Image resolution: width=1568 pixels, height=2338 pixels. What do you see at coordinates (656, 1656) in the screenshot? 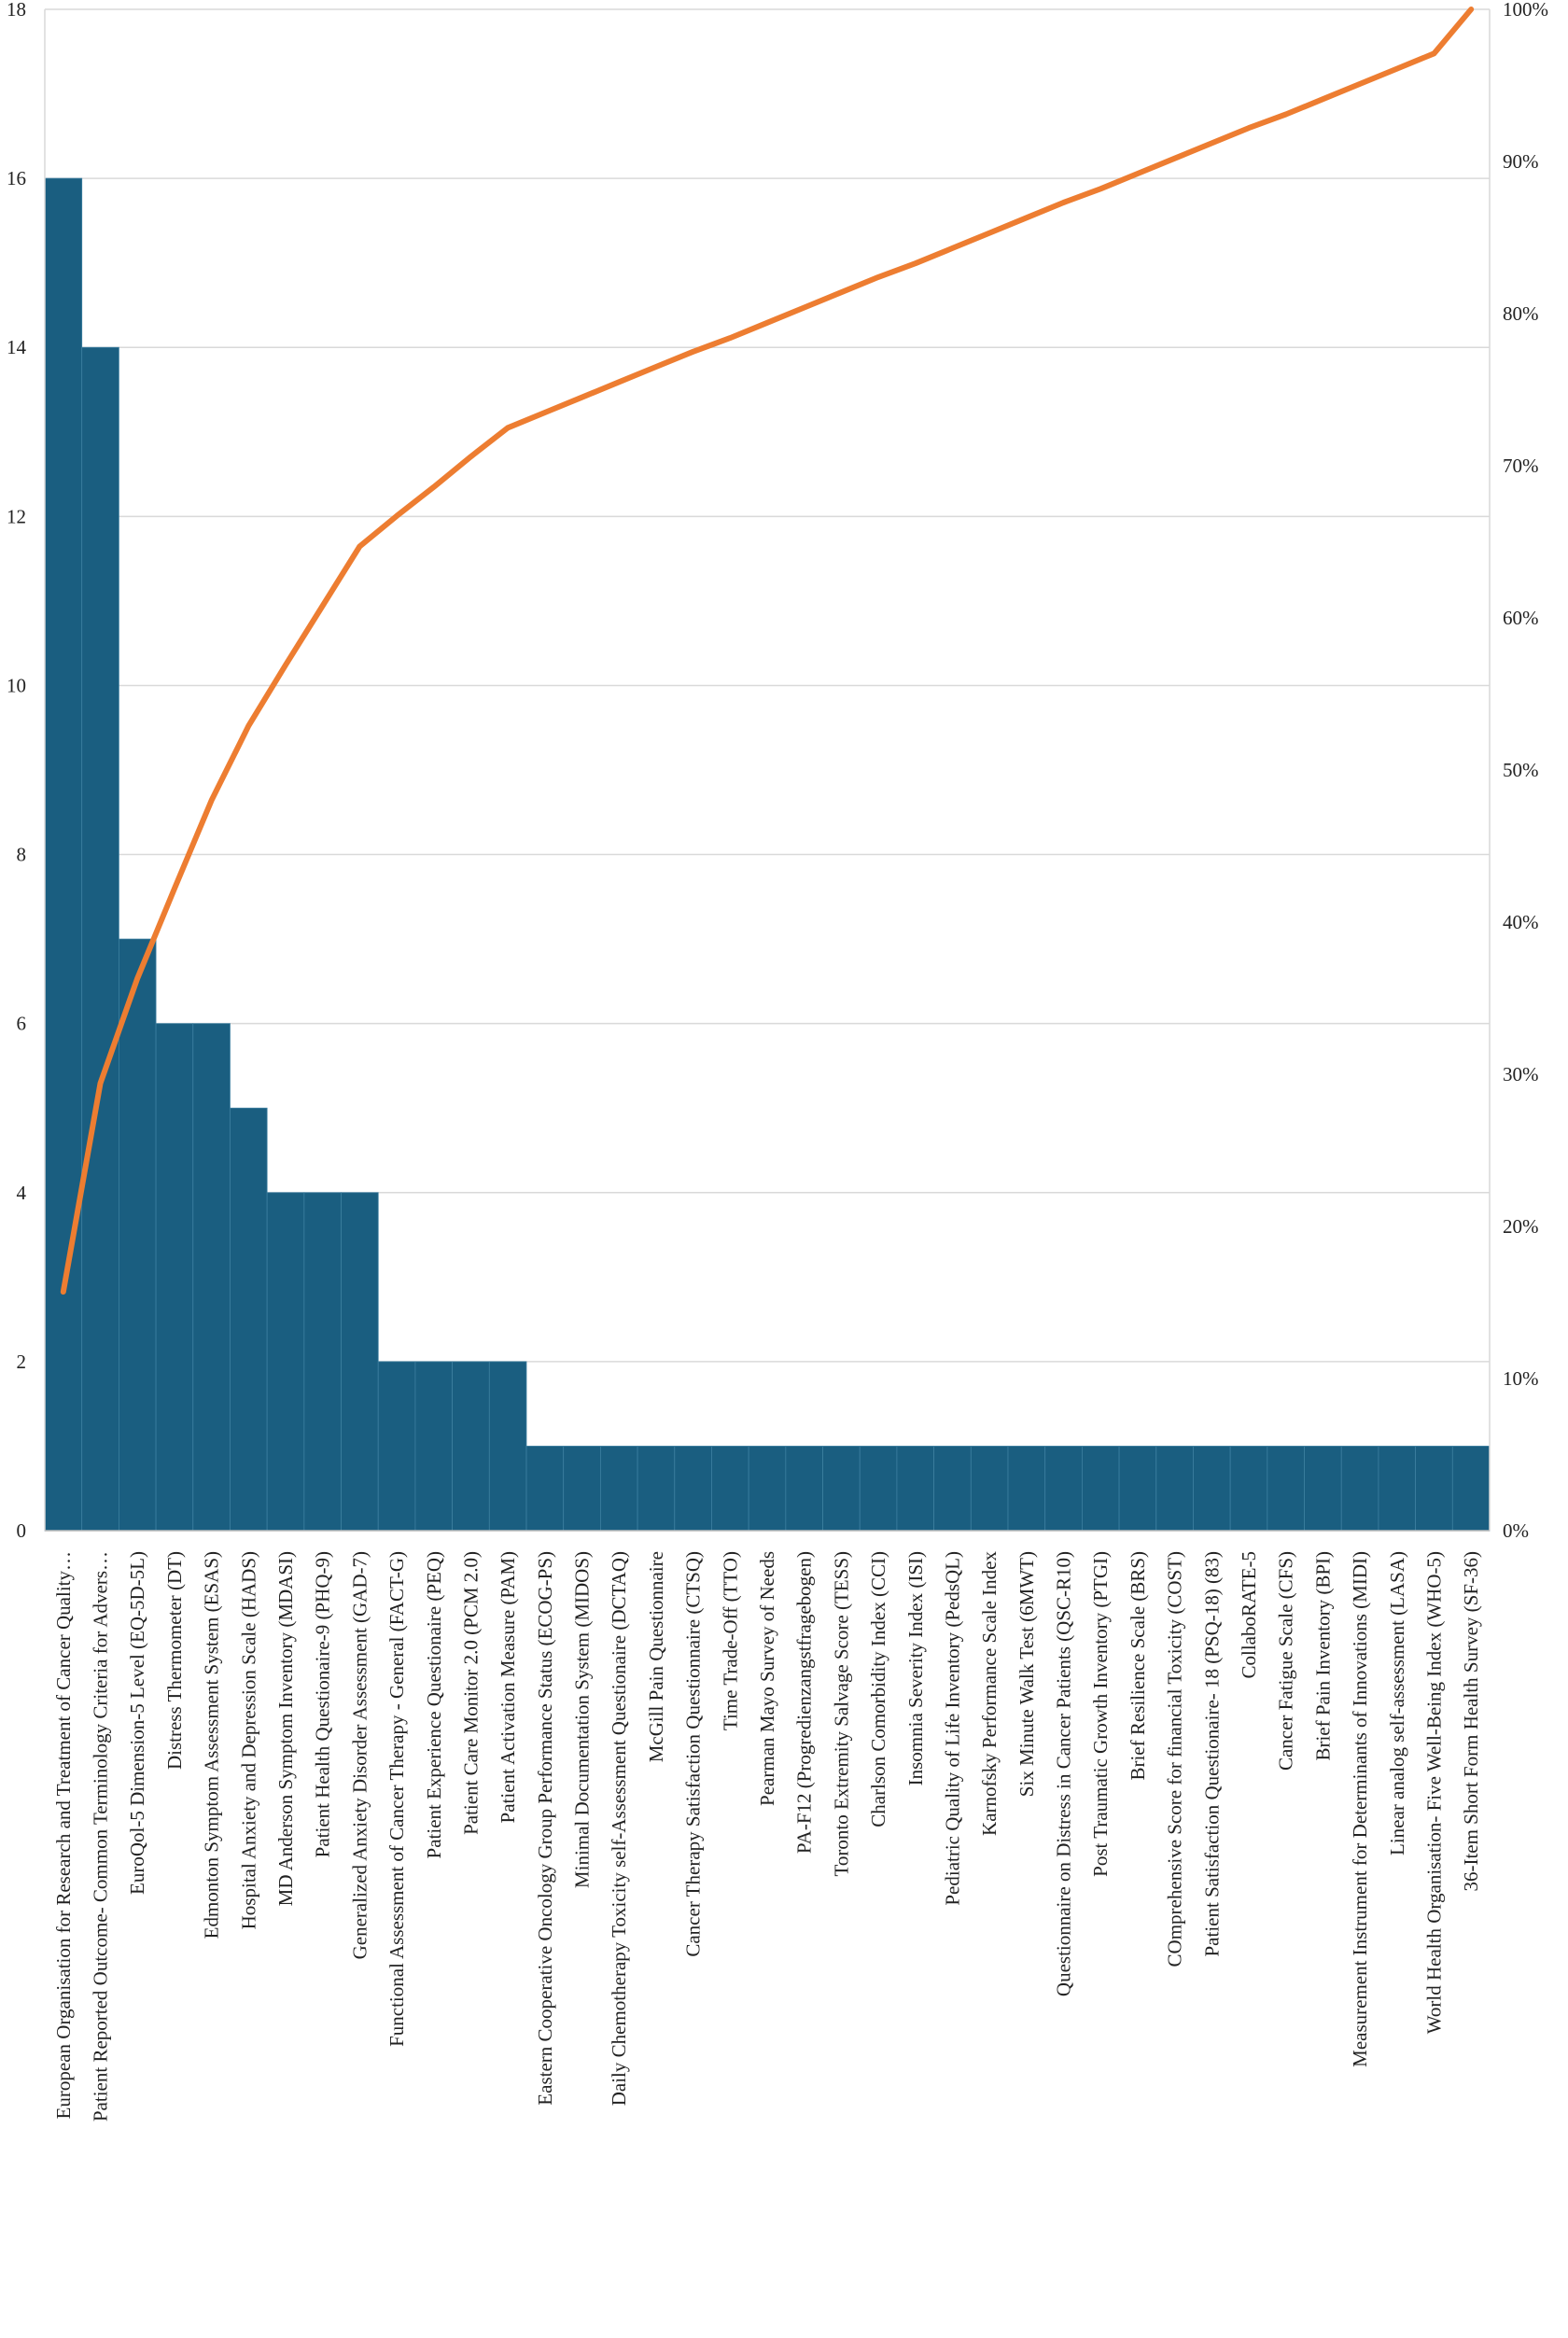
I see `category-label: McGill Pain Questionnaire` at bounding box center [656, 1656].